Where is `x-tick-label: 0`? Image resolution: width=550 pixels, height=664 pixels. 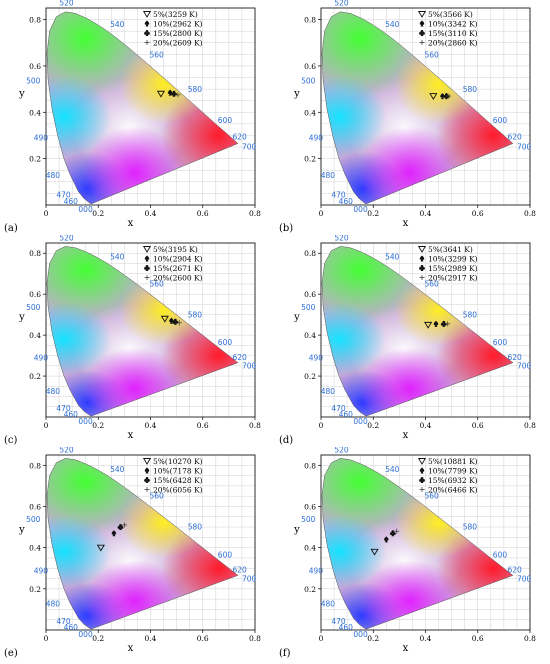 x-tick-label: 0 is located at coordinates (46, 213).